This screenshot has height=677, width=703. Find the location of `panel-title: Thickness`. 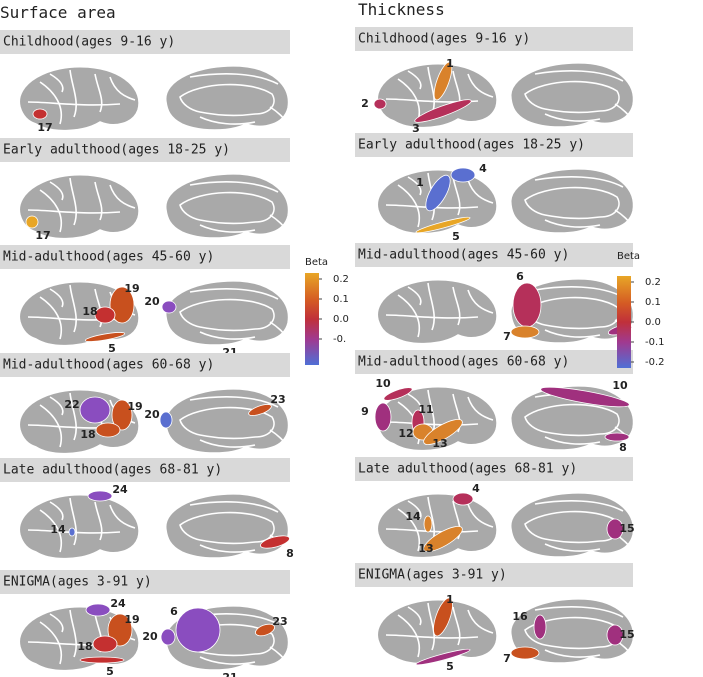

panel-title: Thickness is located at coordinates (401, 9).